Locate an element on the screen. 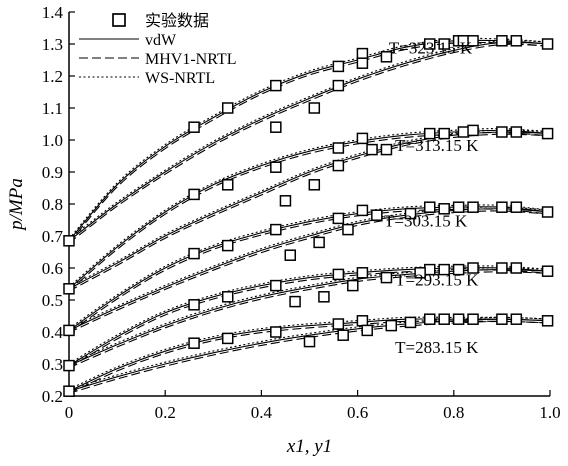 This screenshot has width=568, height=466. legend-label: WS-NRTL is located at coordinates (180, 78).